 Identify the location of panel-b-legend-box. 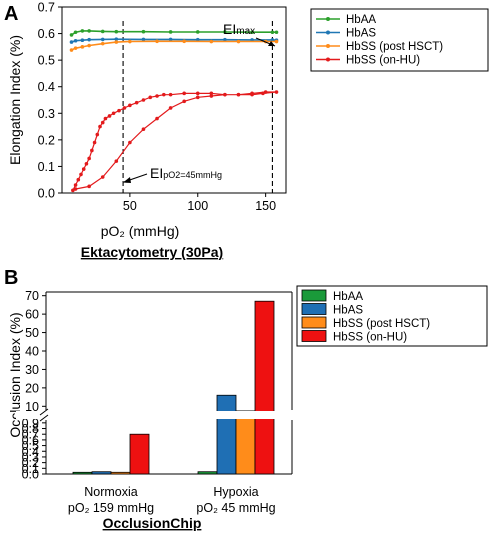
(392, 316).